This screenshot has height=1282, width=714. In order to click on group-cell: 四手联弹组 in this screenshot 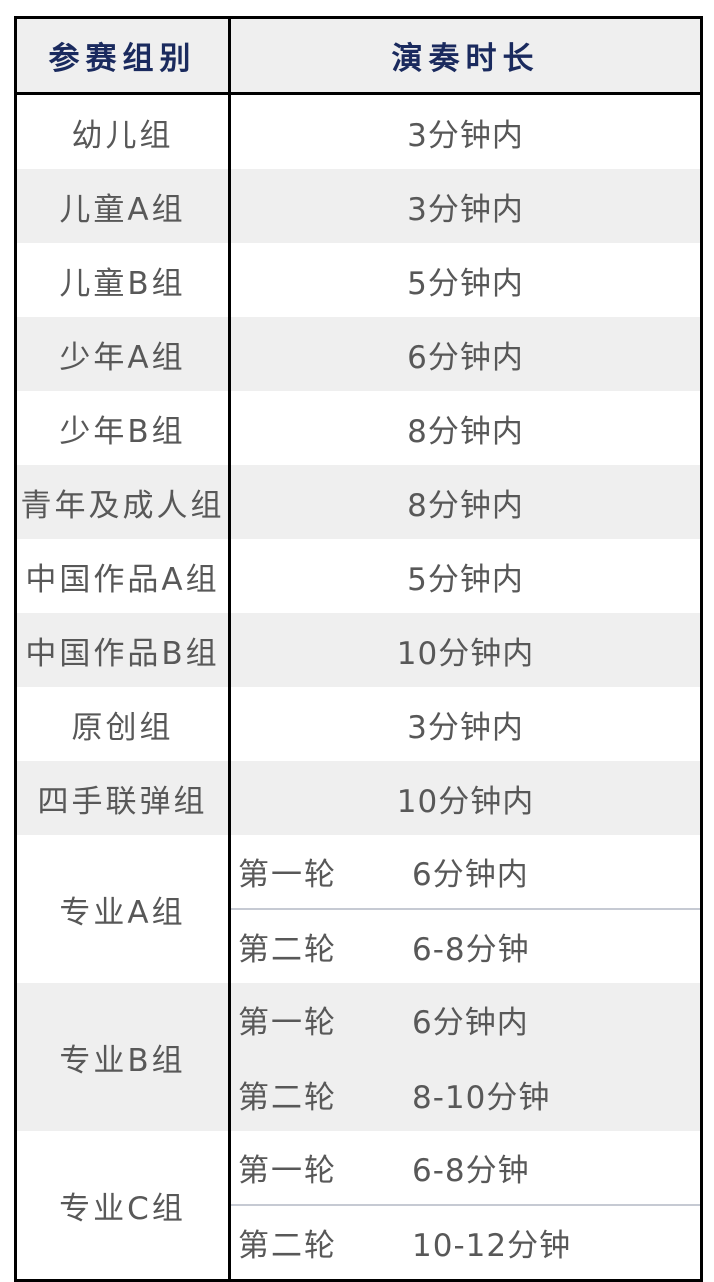, I will do `click(123, 798)`.